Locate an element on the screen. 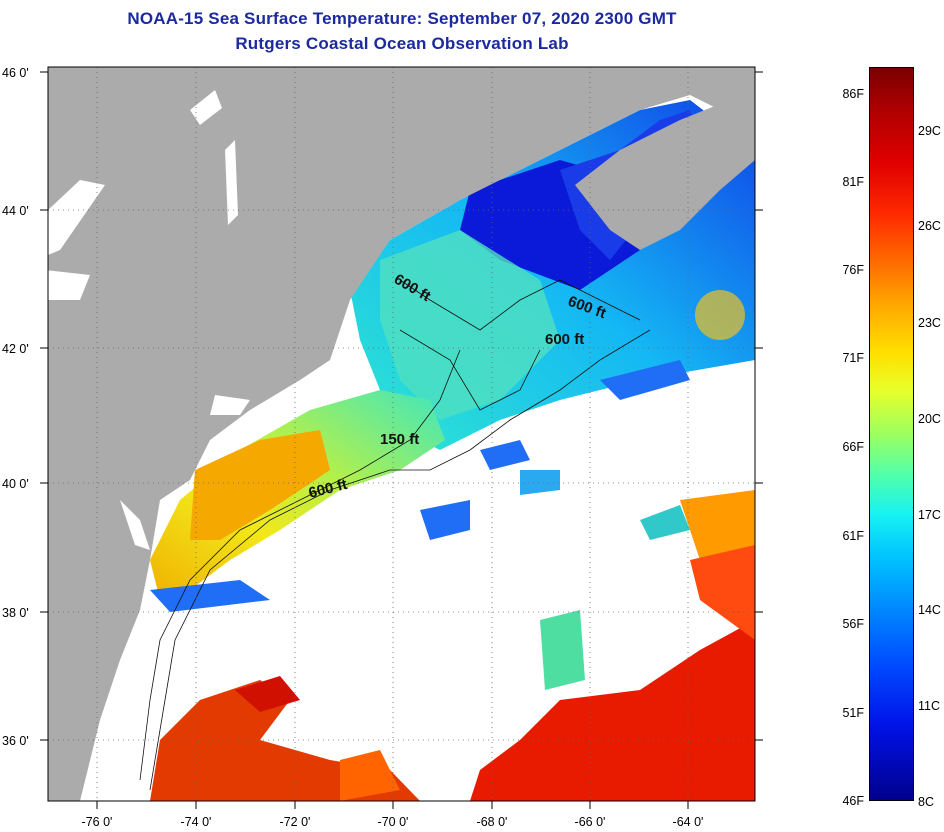 This screenshot has height=832, width=944. colorbar-c-label: 14C is located at coordinates (929, 610).